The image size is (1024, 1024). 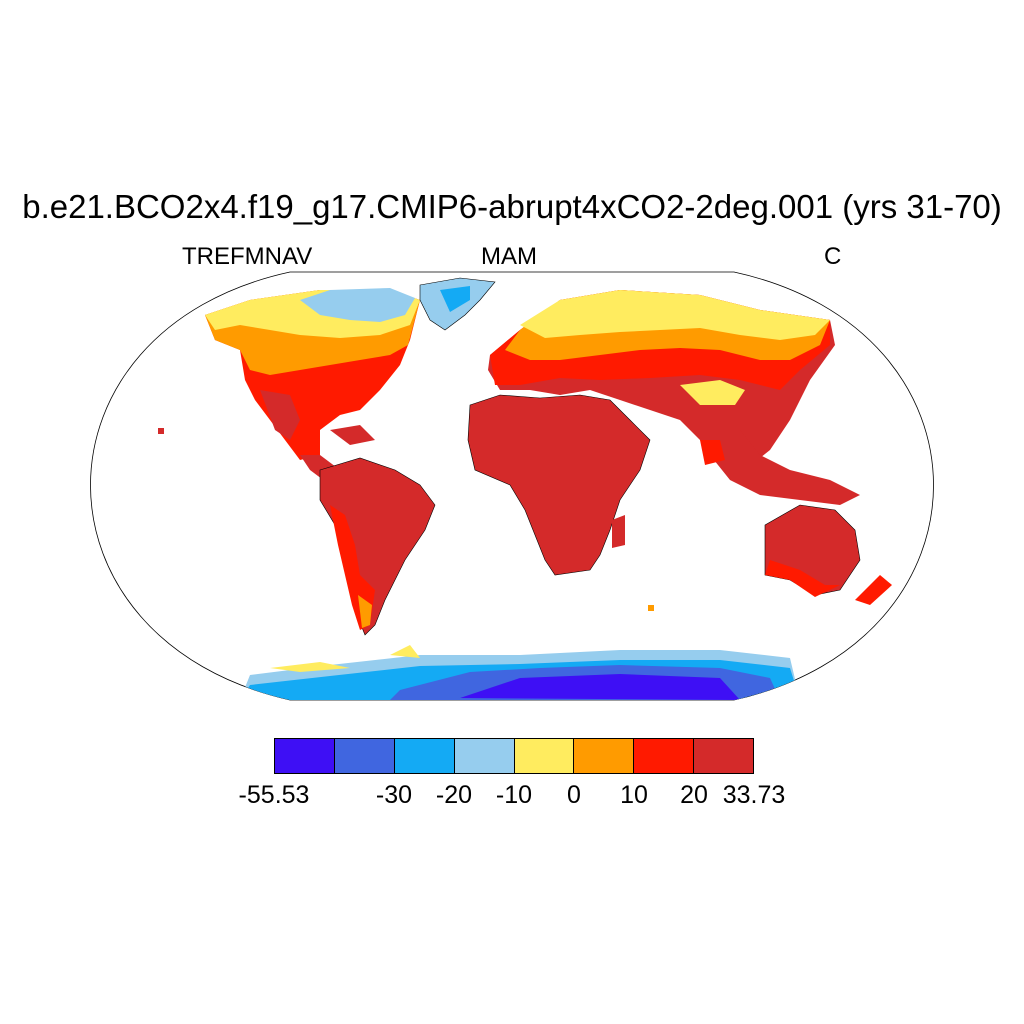 I want to click on colorbar, so click(x=514, y=756).